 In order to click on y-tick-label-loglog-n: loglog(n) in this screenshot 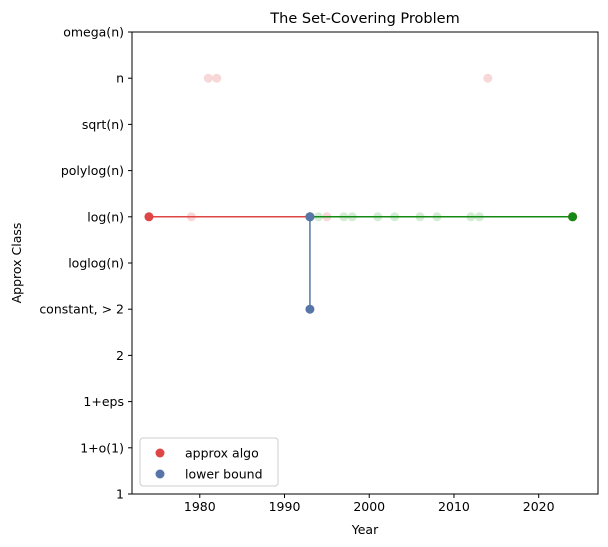, I will do `click(96, 263)`.